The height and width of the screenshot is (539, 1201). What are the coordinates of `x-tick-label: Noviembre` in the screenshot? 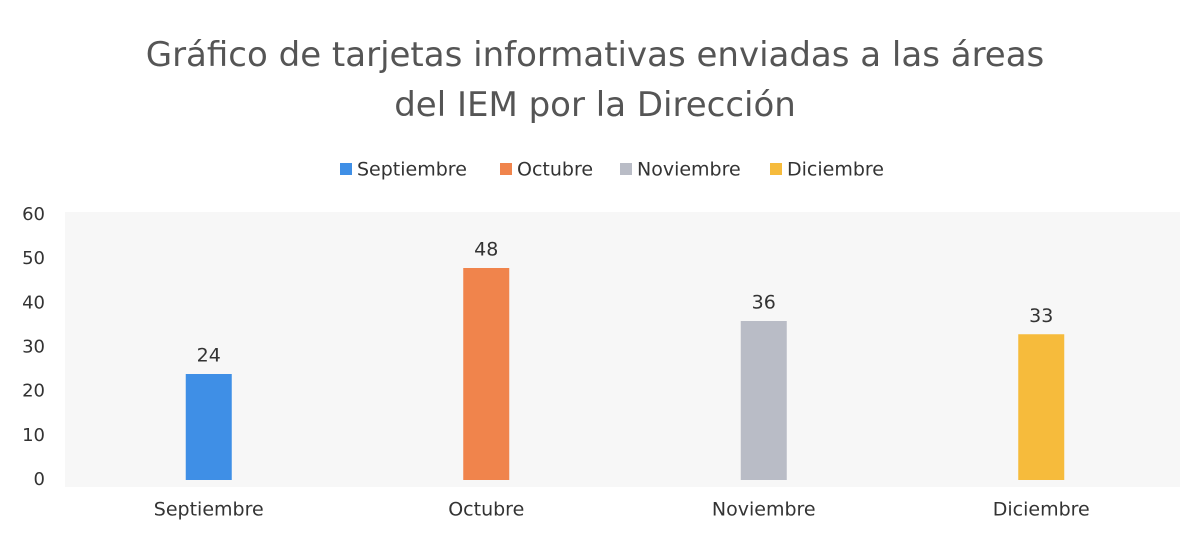 It's located at (764, 510).